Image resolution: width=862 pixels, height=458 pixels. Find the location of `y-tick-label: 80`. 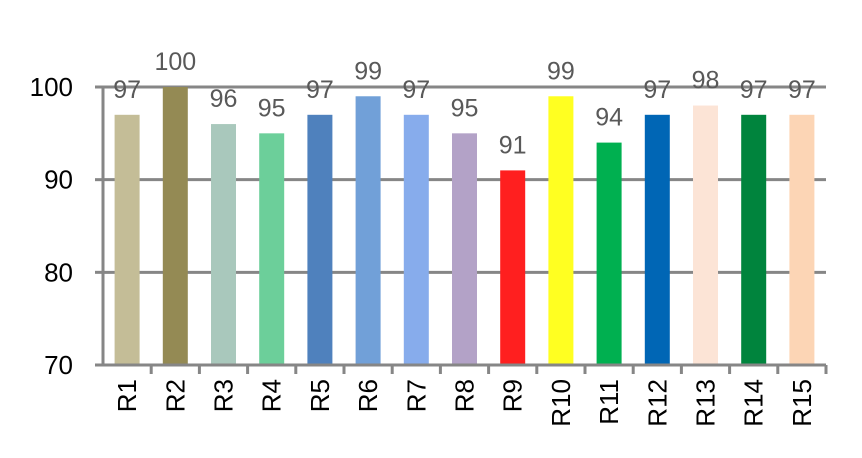

y-tick-label: 80 is located at coordinates (58, 272).